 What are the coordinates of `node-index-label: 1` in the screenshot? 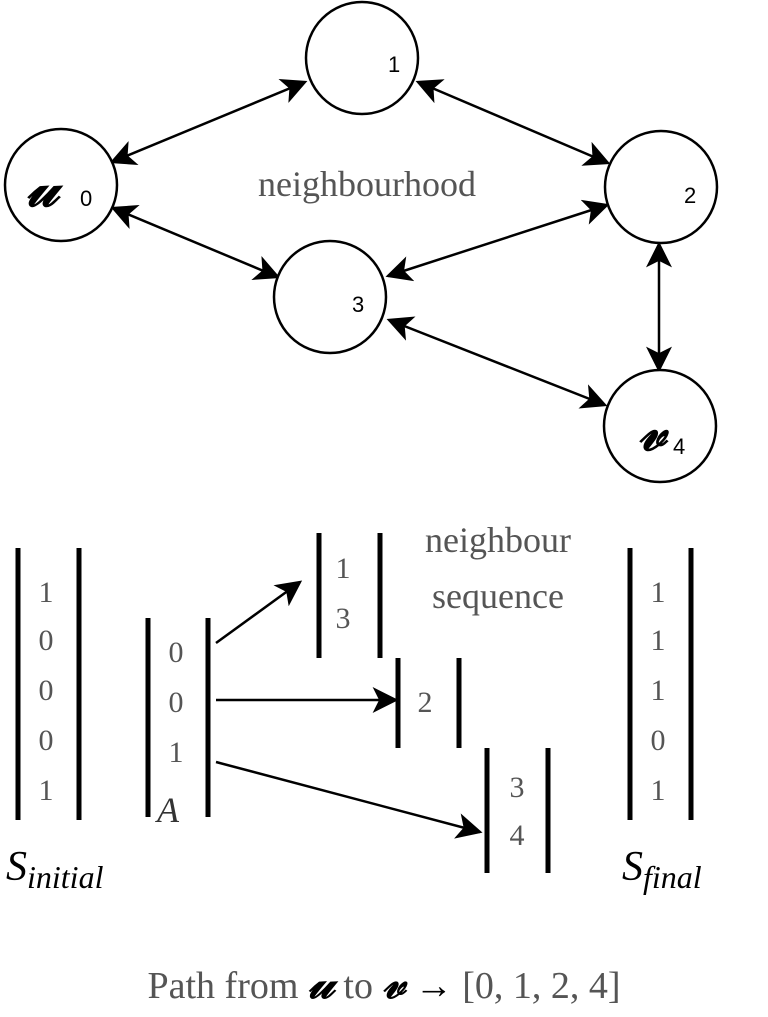 It's located at (394, 64).